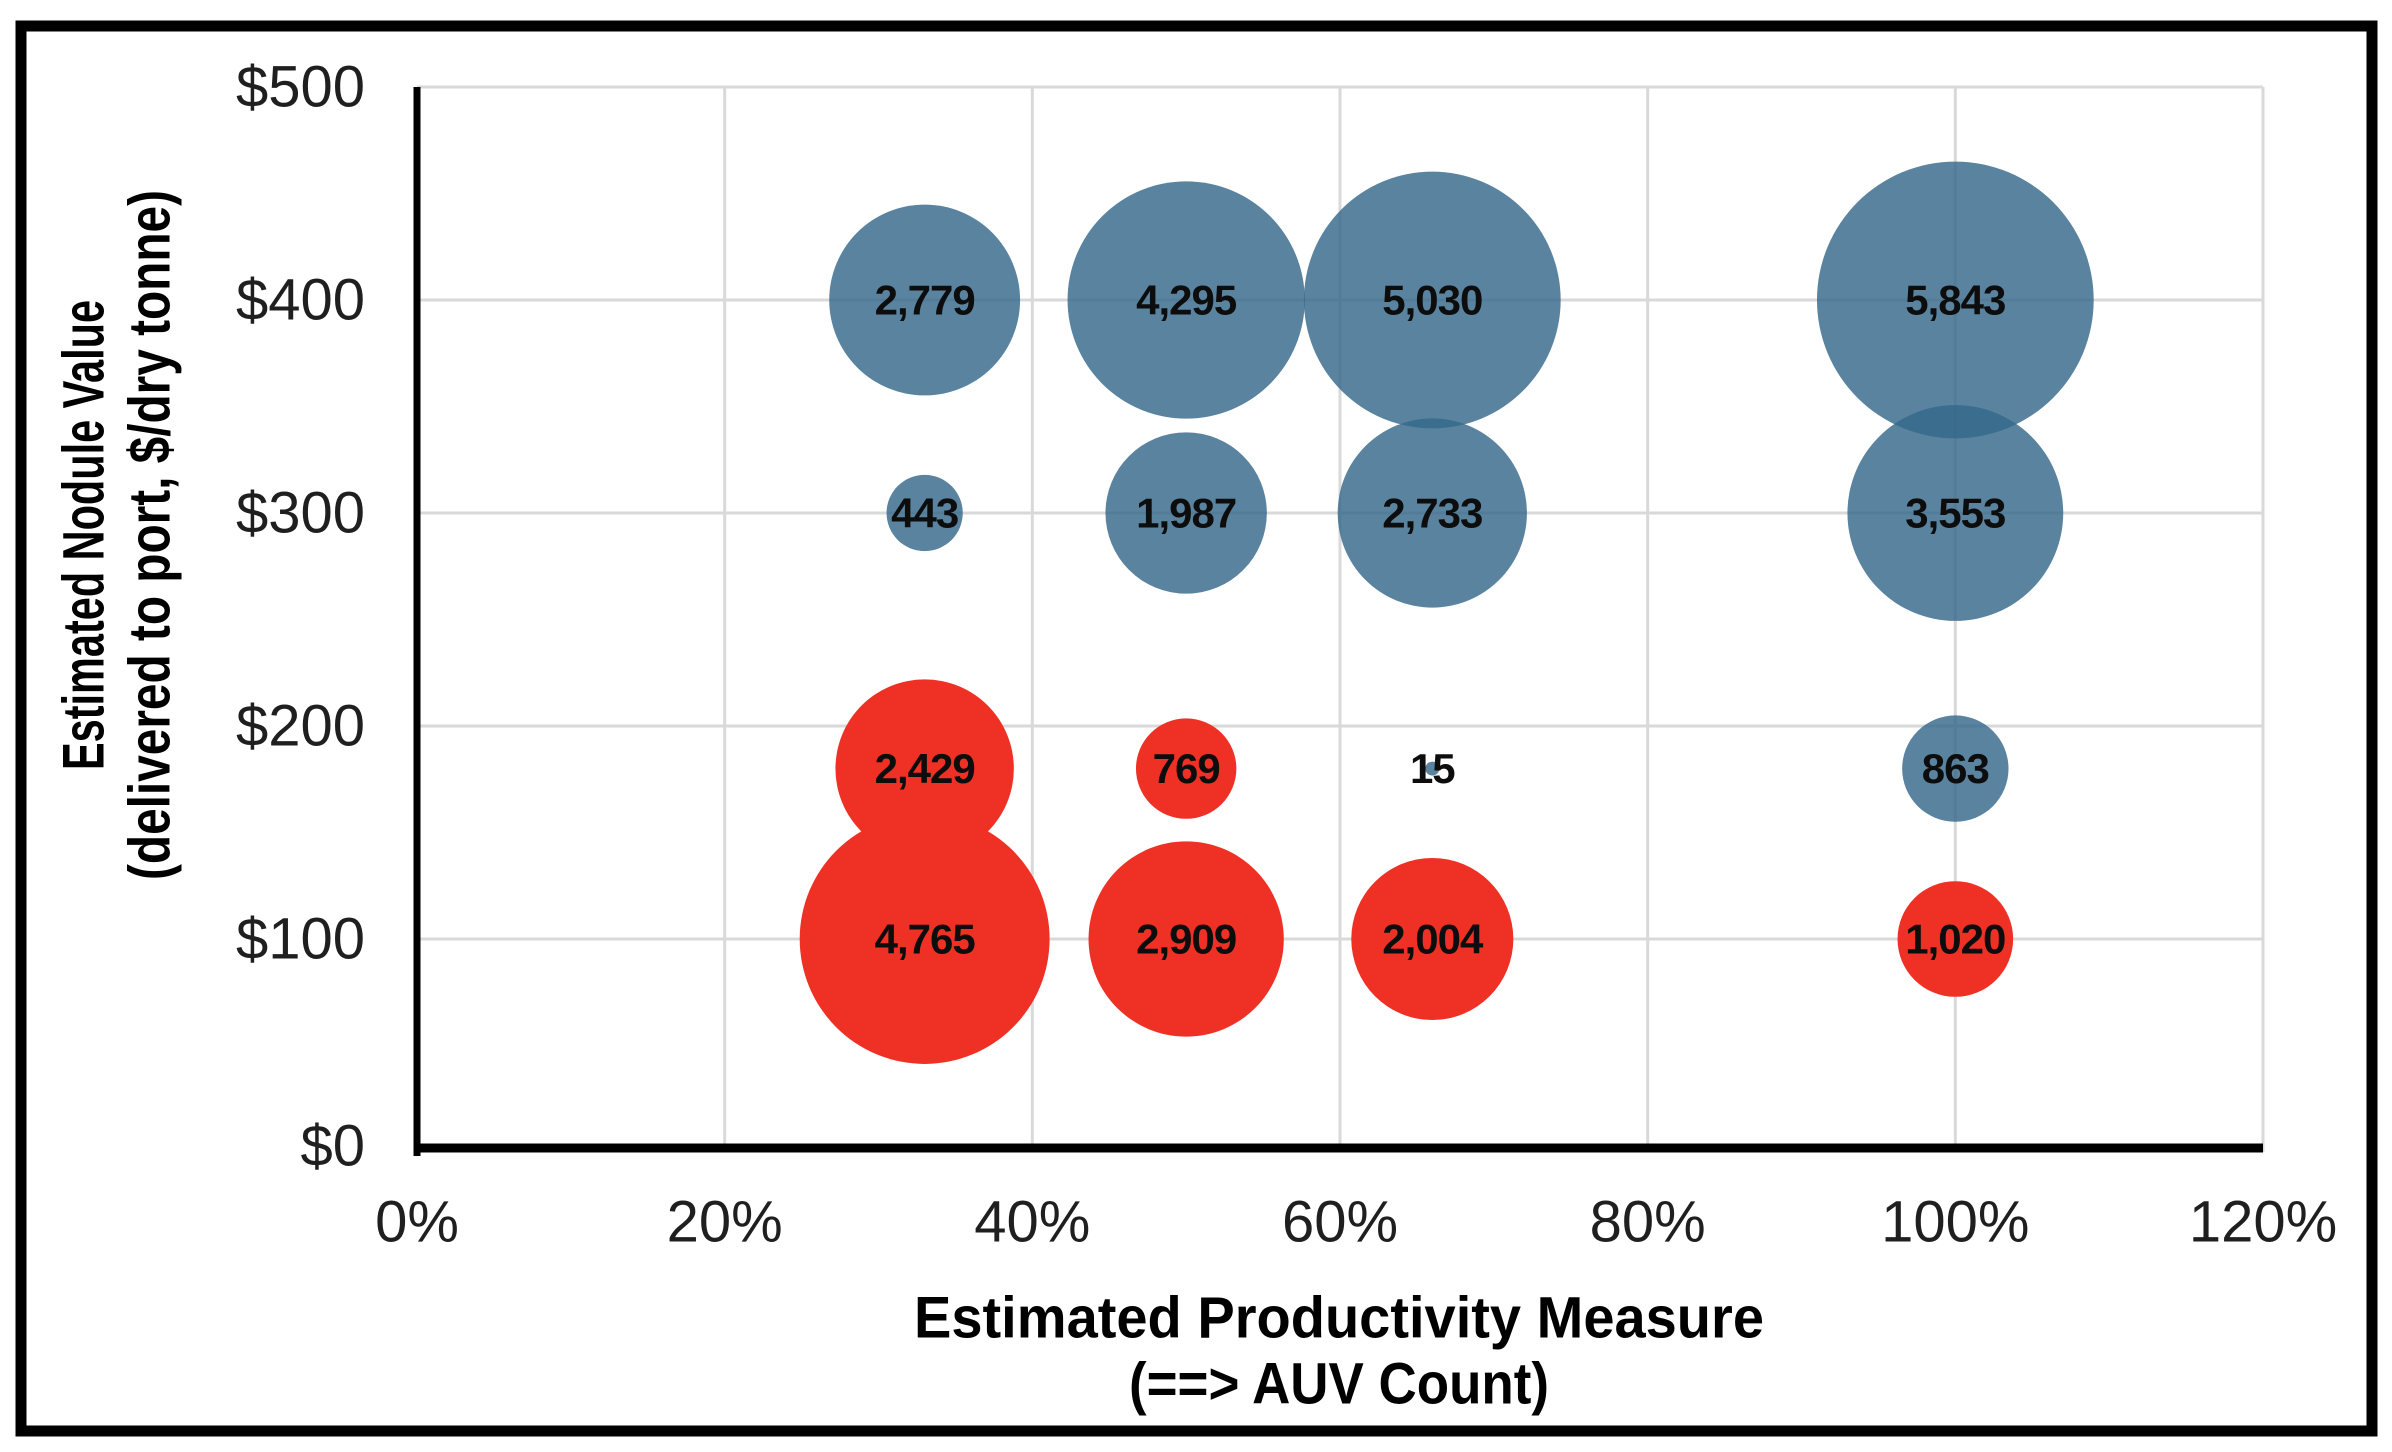 The height and width of the screenshot is (1452, 2392). I want to click on bubble-label-3553: 3,553, so click(1955, 513).